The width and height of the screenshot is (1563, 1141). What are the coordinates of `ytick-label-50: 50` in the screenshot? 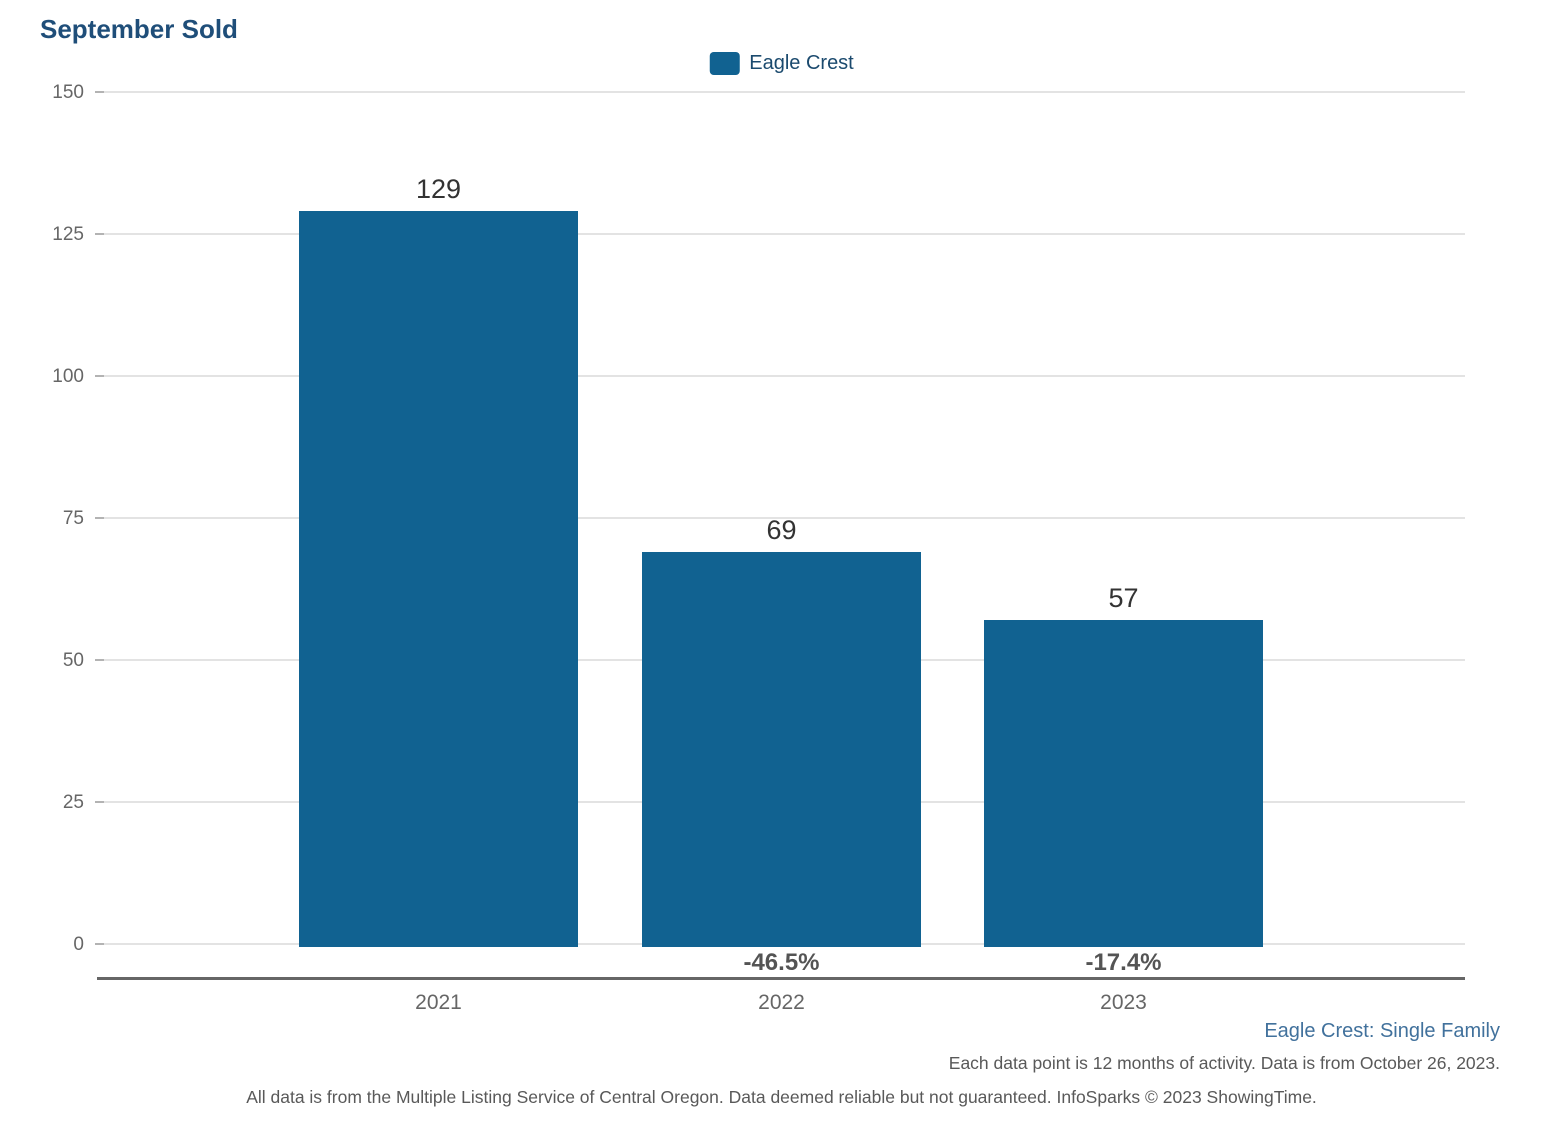 It's located at (73, 660).